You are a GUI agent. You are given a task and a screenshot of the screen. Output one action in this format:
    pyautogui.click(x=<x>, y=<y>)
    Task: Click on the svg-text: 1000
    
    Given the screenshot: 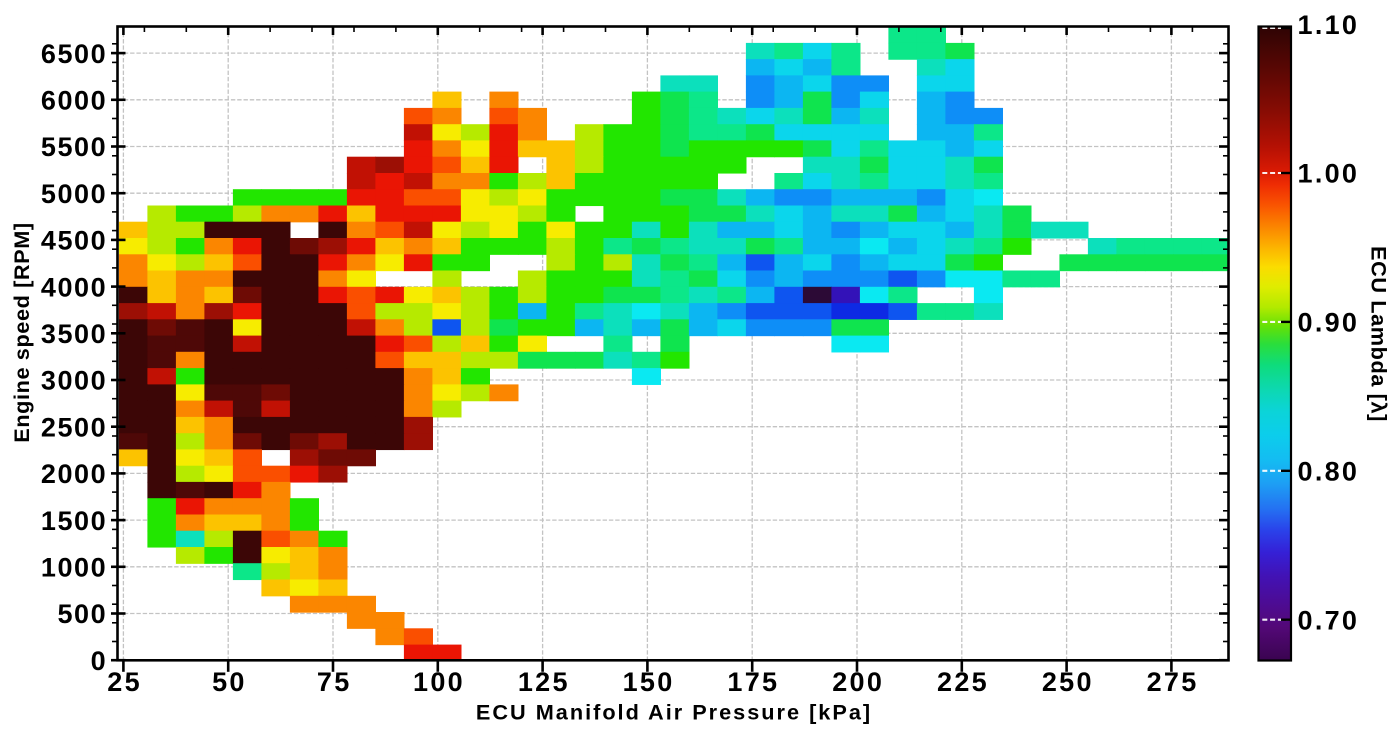 What is the action you would take?
    pyautogui.click(x=74, y=568)
    